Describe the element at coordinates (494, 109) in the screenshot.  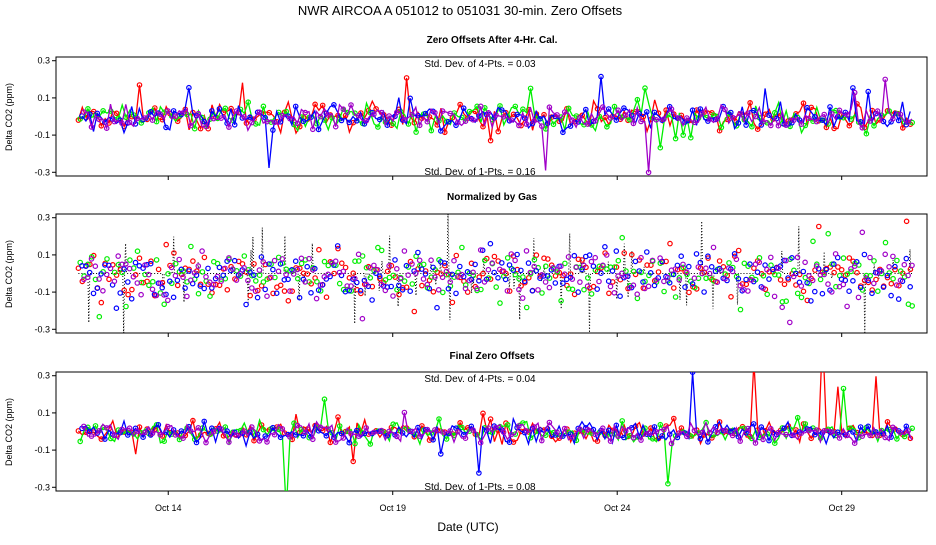
I see `panel-0-series-0-line` at that location.